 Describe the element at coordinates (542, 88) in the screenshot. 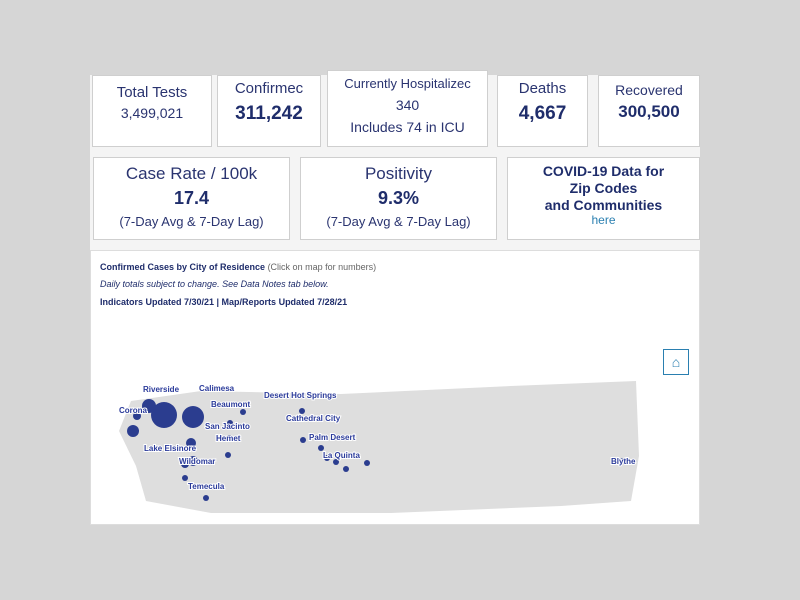

I see `deaths-label: Deaths` at that location.